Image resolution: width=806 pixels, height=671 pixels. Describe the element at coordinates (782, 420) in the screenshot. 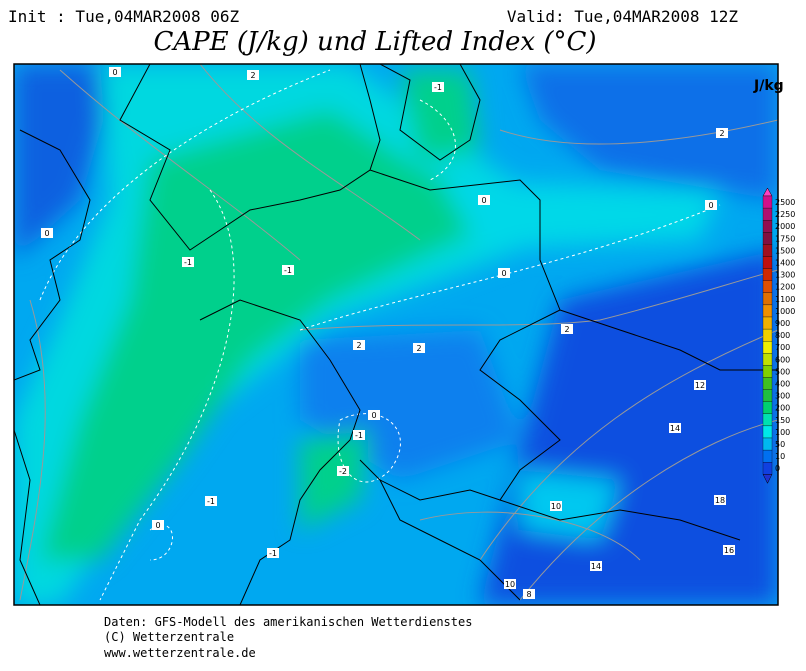

I see `colorbar-label: 150` at that location.